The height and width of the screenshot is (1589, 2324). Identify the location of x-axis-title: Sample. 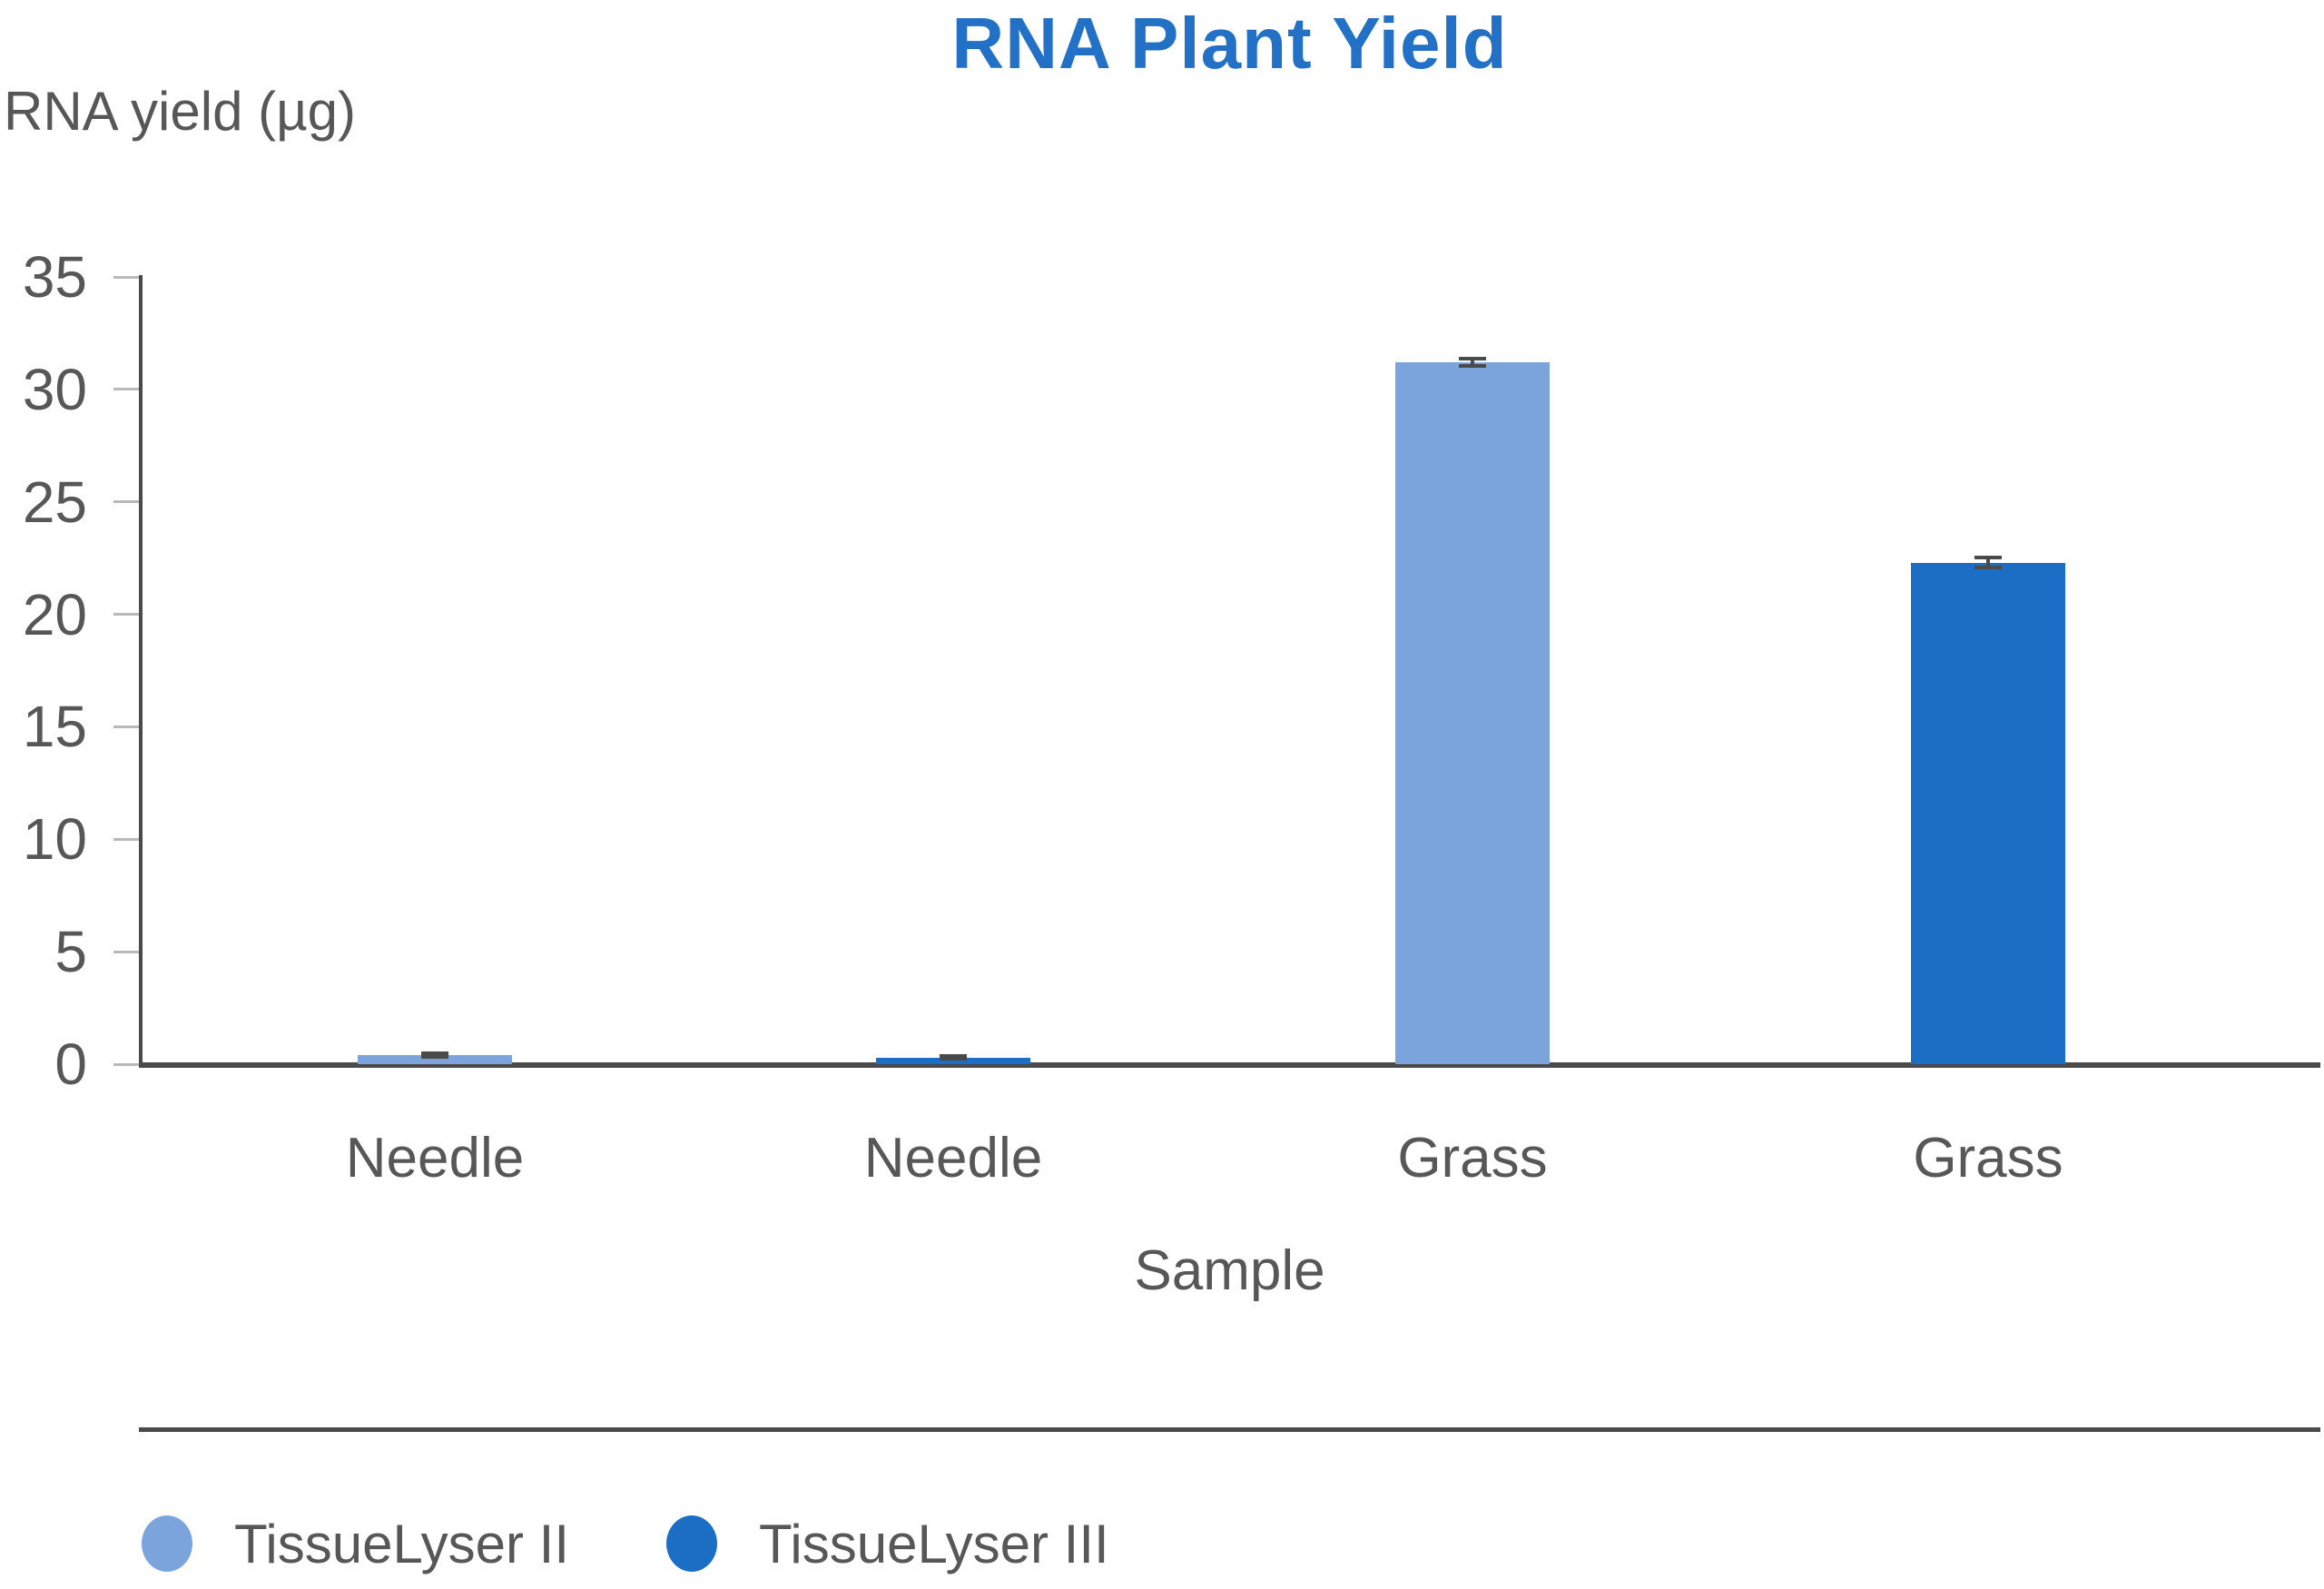
(1229, 1270).